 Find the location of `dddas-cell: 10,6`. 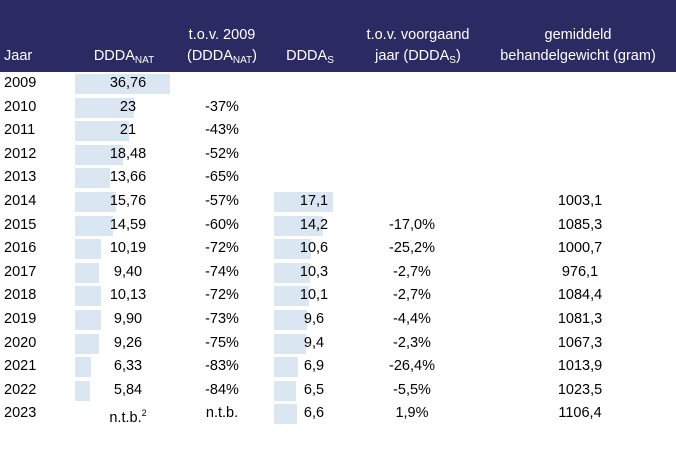

dddas-cell: 10,6 is located at coordinates (314, 248).